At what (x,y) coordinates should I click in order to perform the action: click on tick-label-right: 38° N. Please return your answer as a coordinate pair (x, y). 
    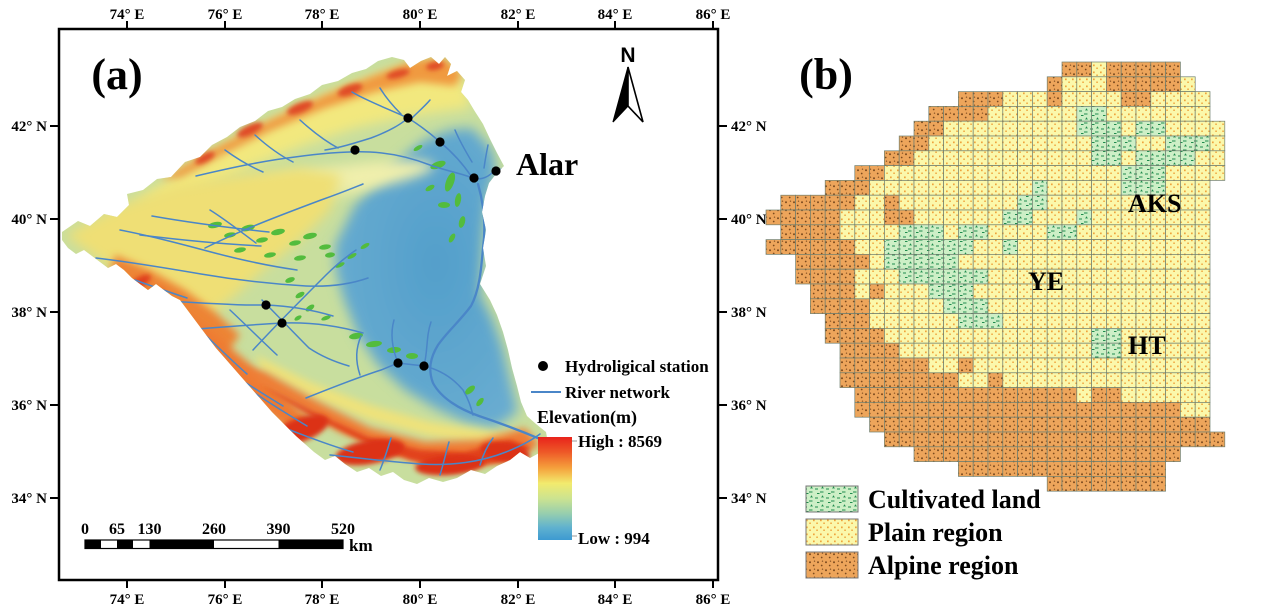
    Looking at the image, I should click on (749, 313).